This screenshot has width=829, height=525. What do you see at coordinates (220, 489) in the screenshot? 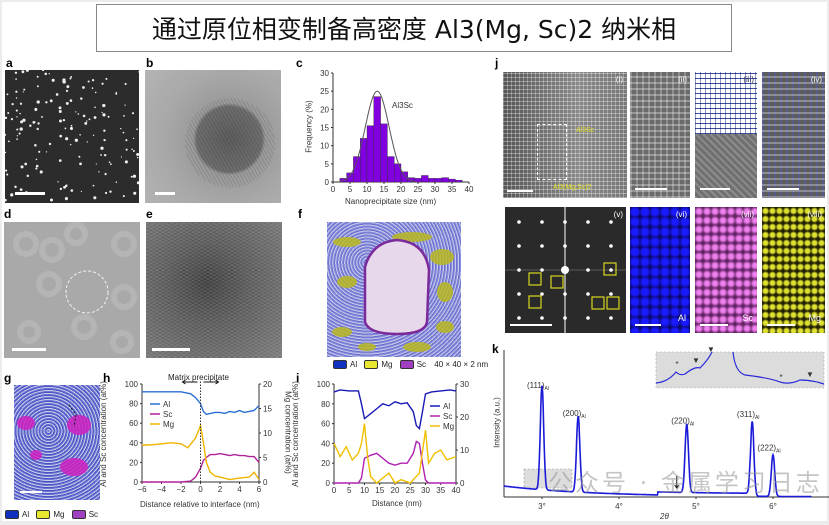
I see `chart-h-x-tick-label: 2` at bounding box center [220, 489].